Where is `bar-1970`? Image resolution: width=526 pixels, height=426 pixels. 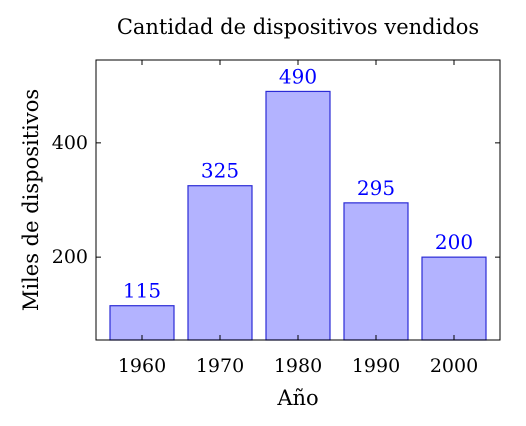
bar-1970 is located at coordinates (220, 263).